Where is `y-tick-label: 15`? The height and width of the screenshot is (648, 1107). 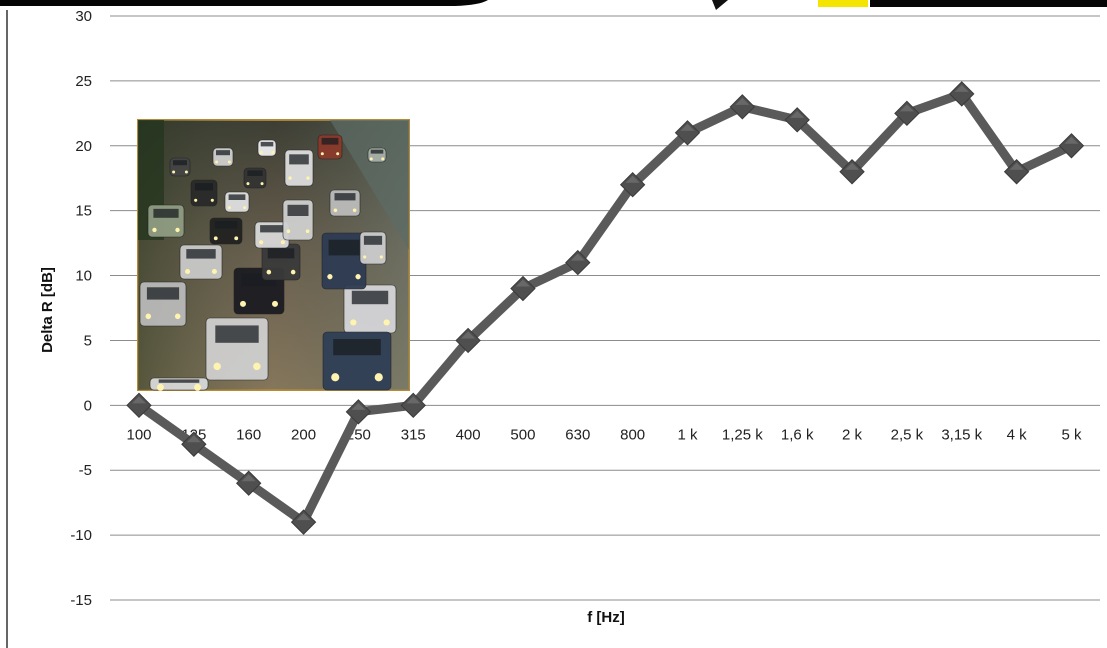
y-tick-label: 15 is located at coordinates (83, 211).